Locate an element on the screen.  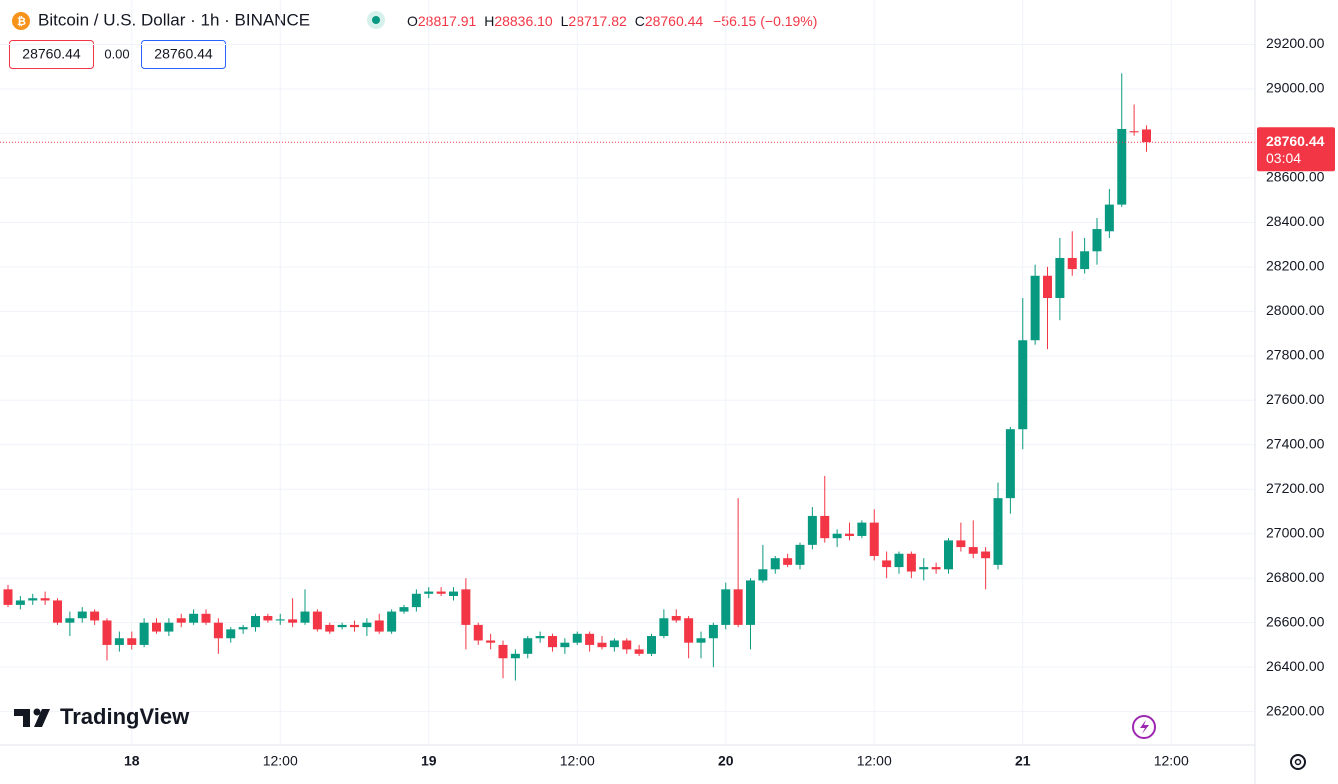
y-tick-label: 27600.00 is located at coordinates (1295, 399).